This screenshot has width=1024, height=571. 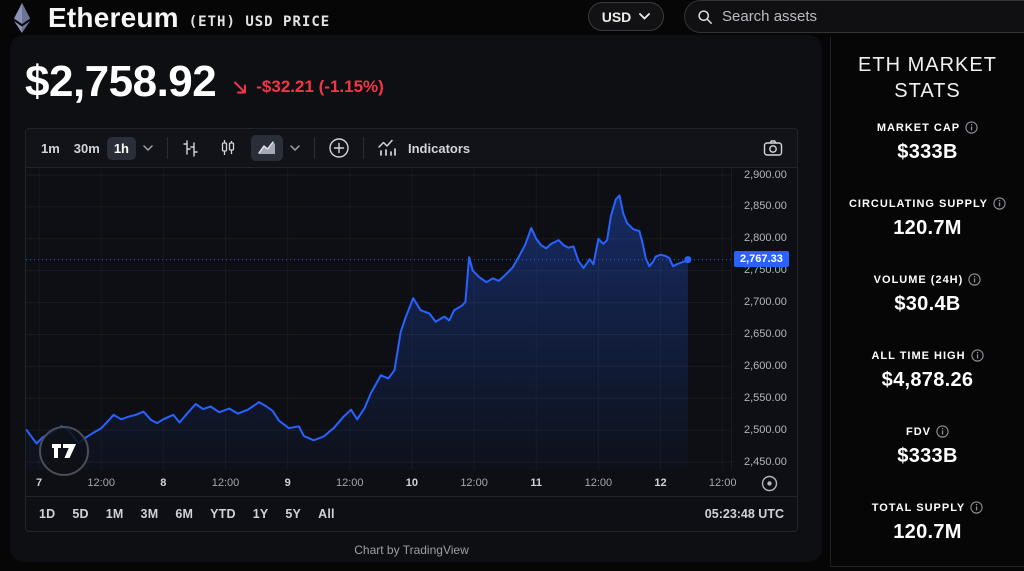 I want to click on range-button-1d: 1D, so click(x=47, y=514).